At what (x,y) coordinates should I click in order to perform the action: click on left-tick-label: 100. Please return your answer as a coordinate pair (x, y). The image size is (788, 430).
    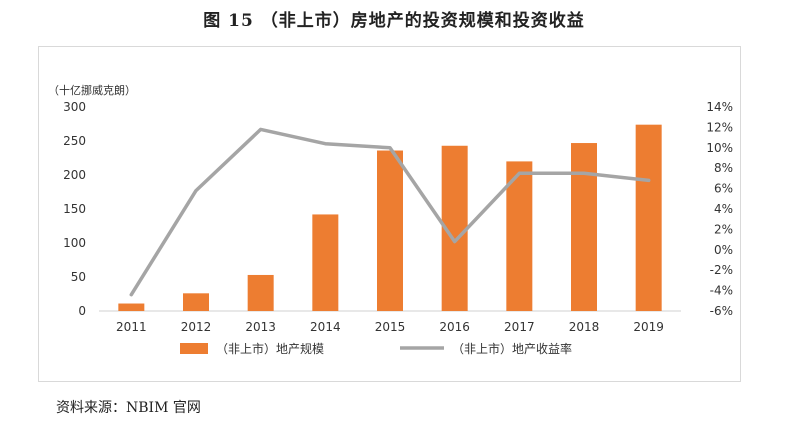
    Looking at the image, I should click on (74, 243).